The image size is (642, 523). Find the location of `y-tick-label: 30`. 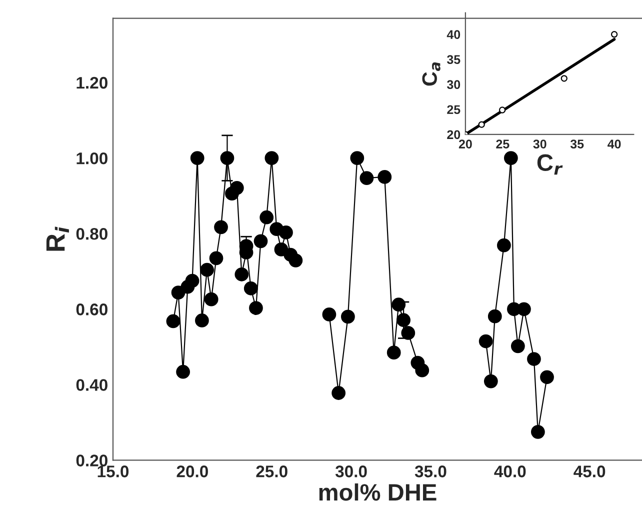

y-tick-label: 30 is located at coordinates (453, 85).